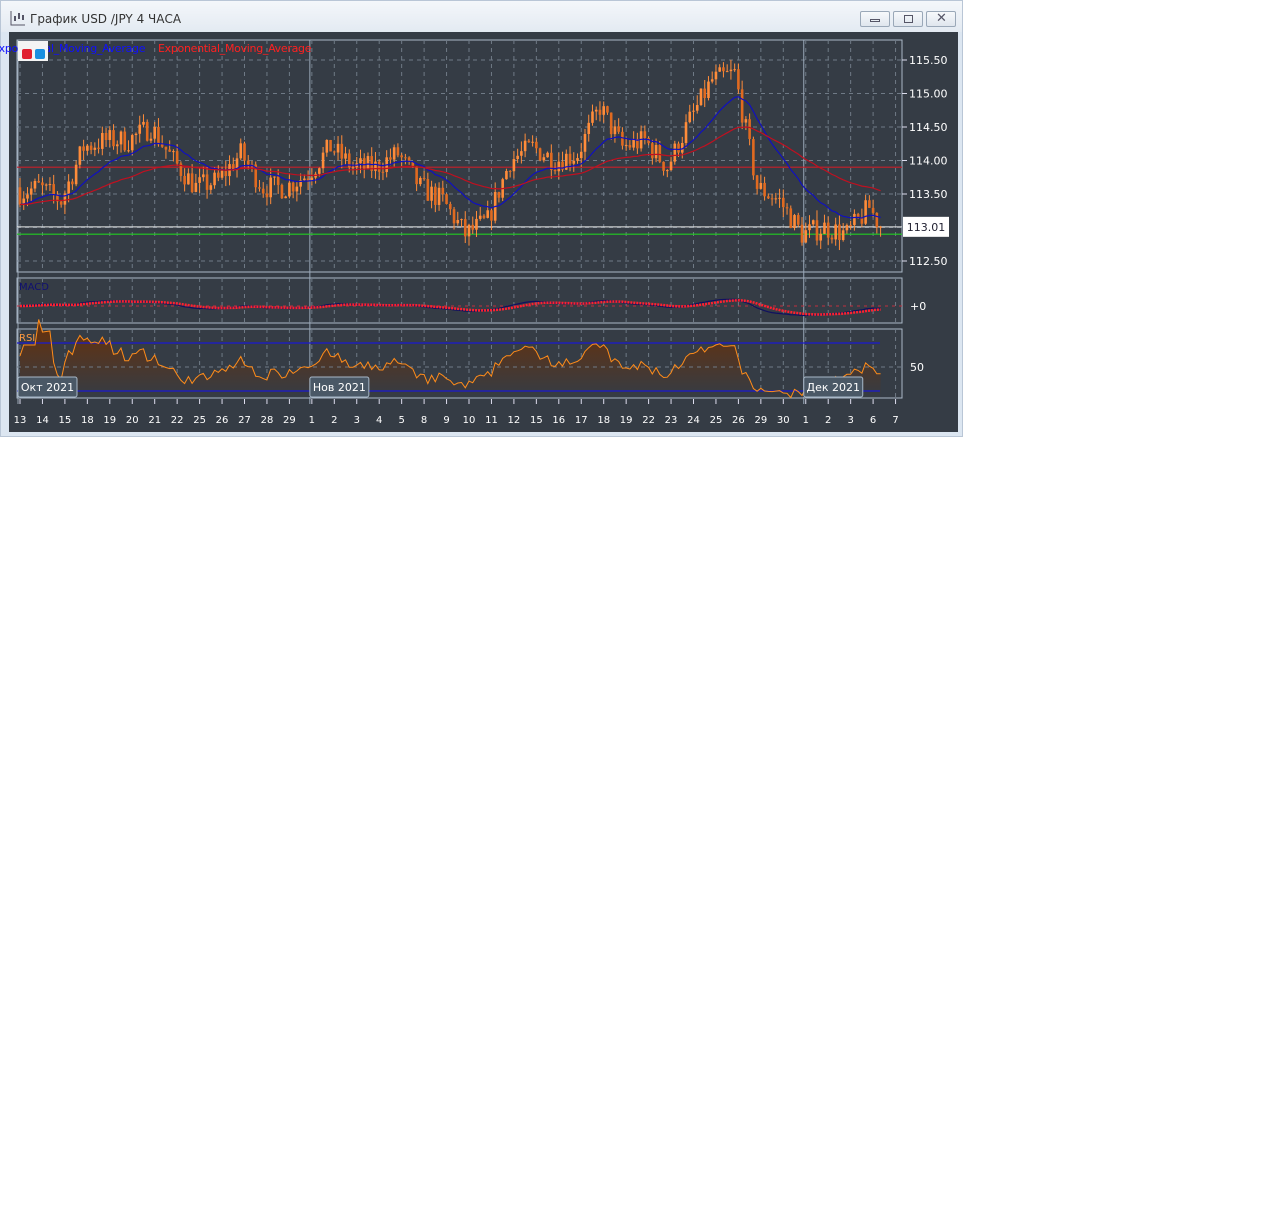 The width and height of the screenshot is (1266, 1228). What do you see at coordinates (581, 420) in the screenshot?
I see `x-tick-label: 17` at bounding box center [581, 420].